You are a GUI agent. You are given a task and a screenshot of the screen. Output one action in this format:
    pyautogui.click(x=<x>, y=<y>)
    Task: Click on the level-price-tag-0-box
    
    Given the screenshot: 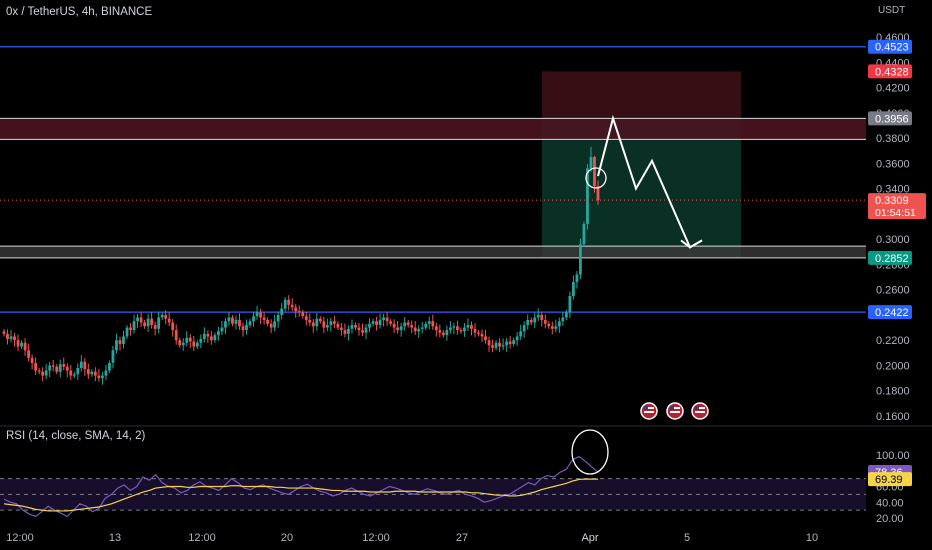 What is the action you would take?
    pyautogui.click(x=890, y=46)
    